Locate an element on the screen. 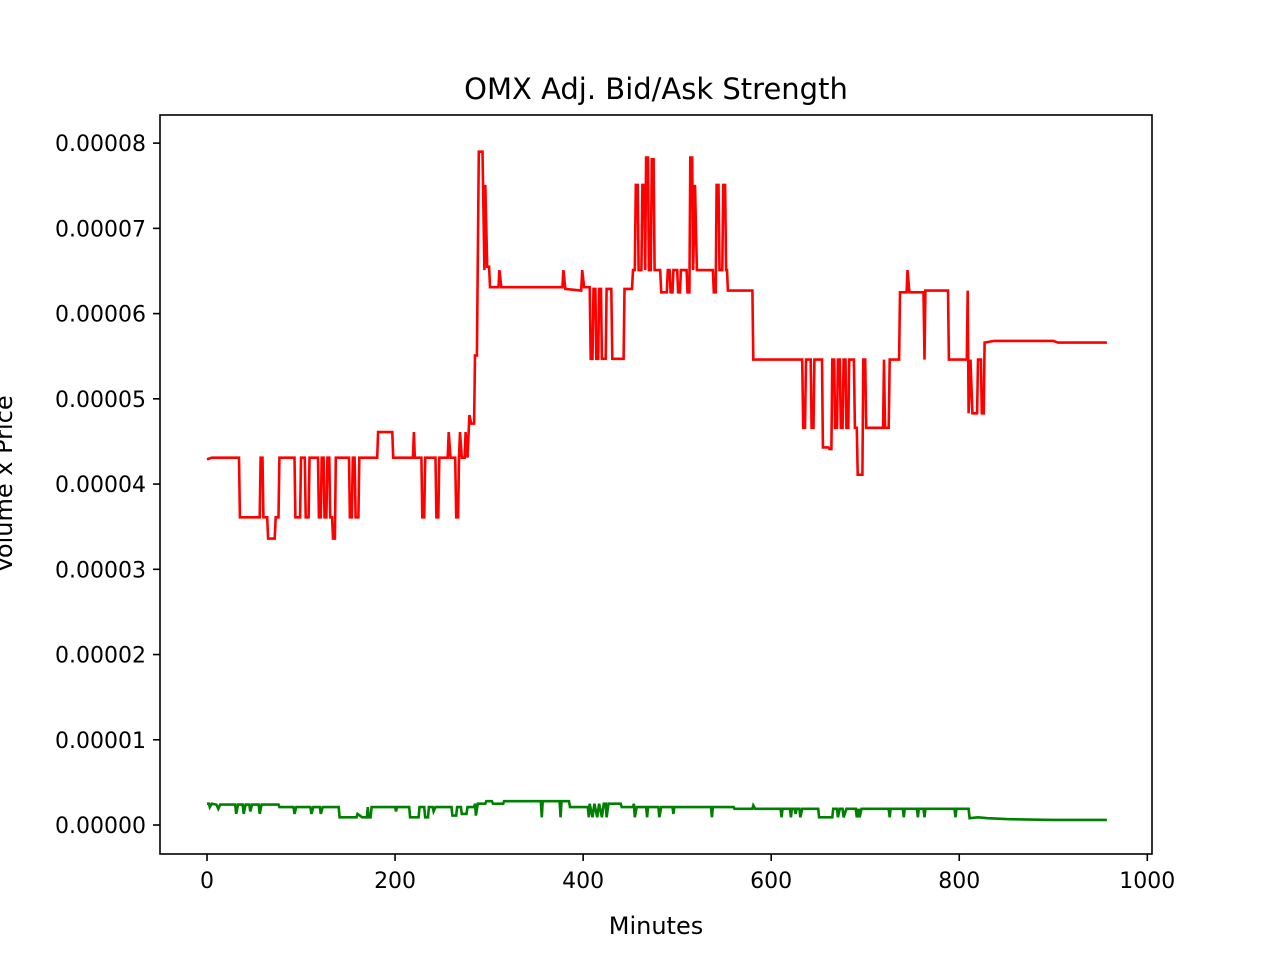 This screenshot has width=1280, height=960. y-tick-label: 0.00001 is located at coordinates (100, 741).